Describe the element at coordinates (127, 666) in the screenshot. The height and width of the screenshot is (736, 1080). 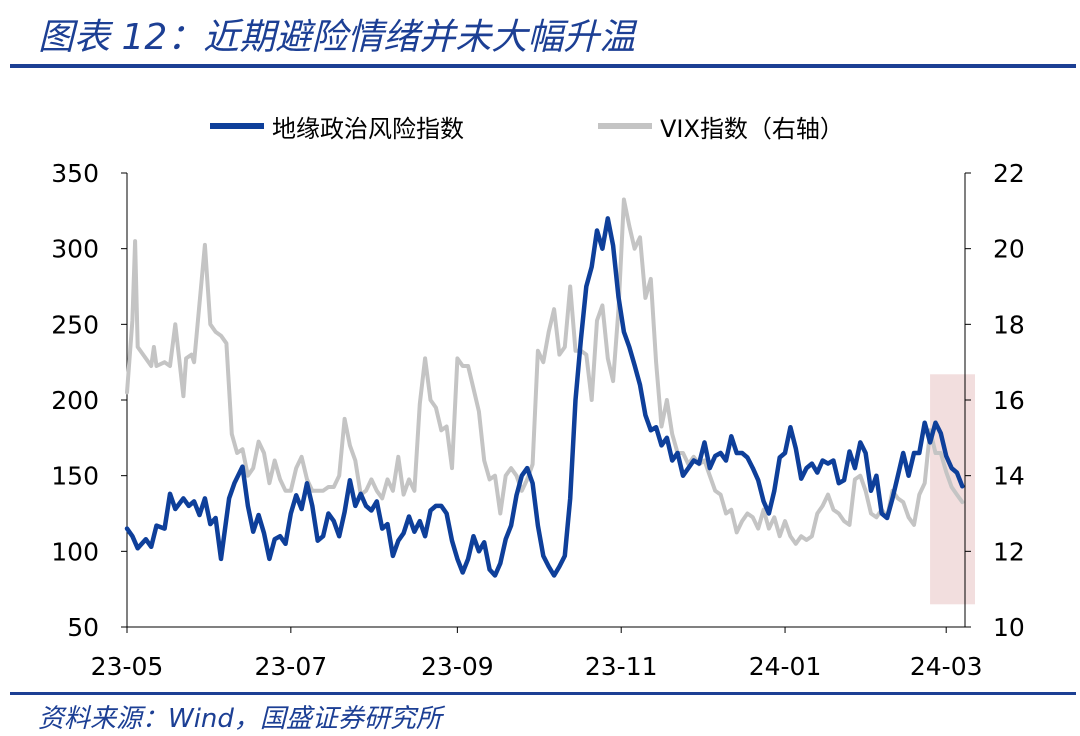
I see `x-tick-label: 23-05` at that location.